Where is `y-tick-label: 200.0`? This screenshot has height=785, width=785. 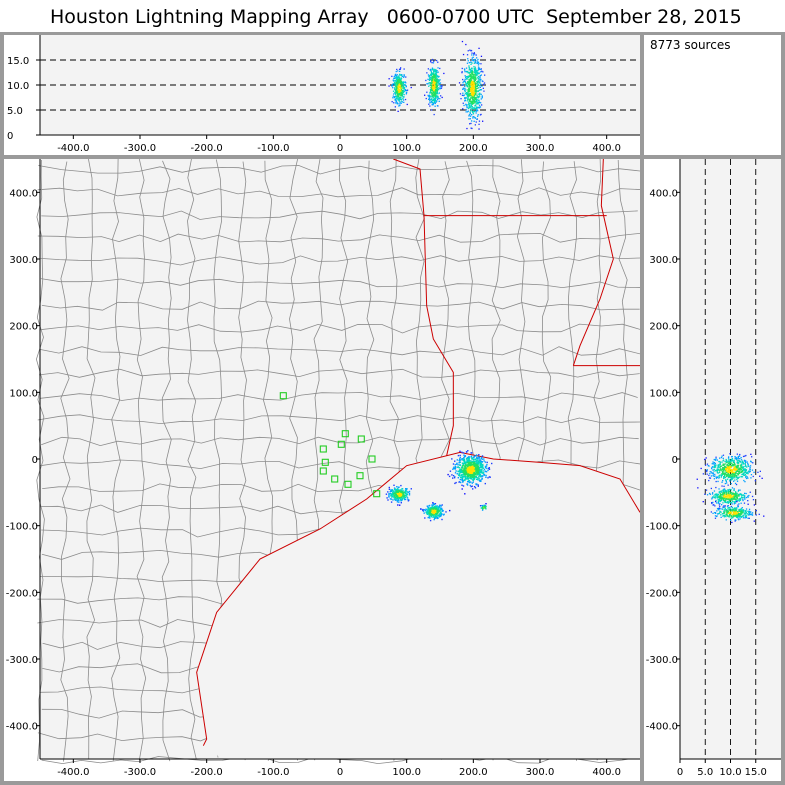
y-tick-label: 200.0 is located at coordinates (23, 327).